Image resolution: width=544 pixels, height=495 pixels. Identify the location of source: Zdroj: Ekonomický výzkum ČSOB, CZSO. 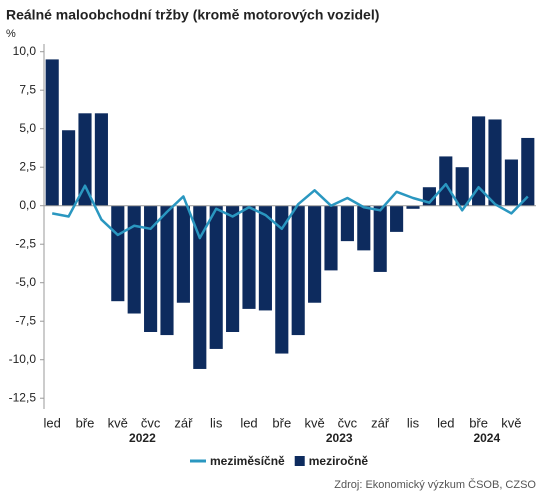
(435, 484).